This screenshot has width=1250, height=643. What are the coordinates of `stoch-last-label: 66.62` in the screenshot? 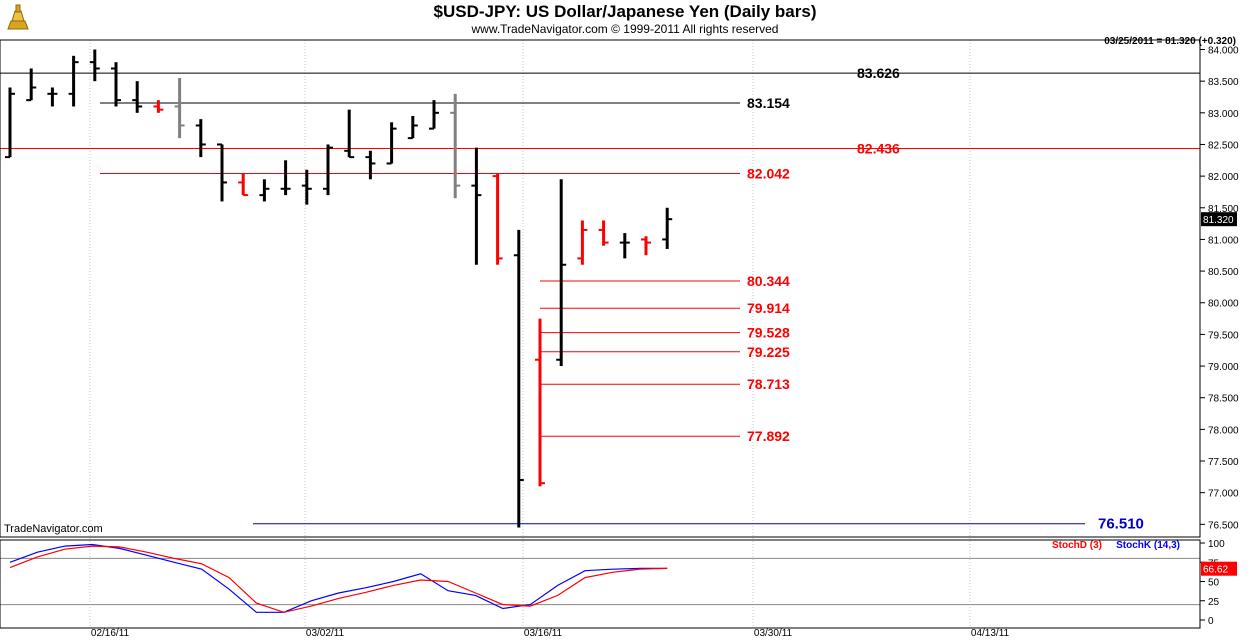 It's located at (1215, 570).